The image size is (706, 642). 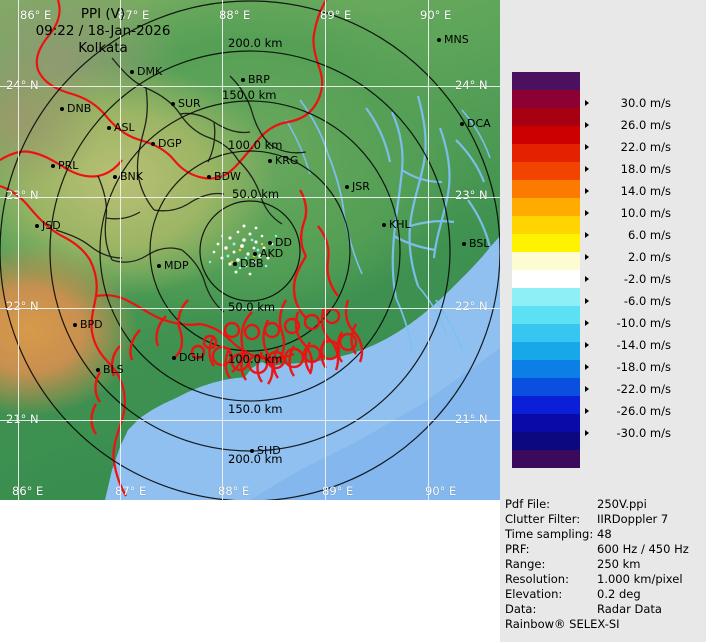 What do you see at coordinates (525, 564) in the screenshot?
I see `metadata-key: Range:` at bounding box center [525, 564].